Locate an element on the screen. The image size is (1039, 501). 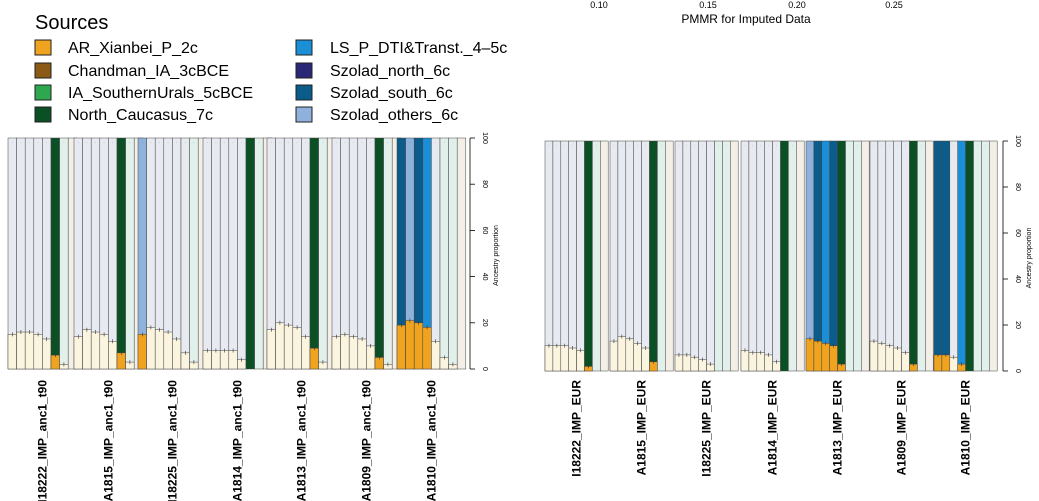
sample-label: A1813_IMP_anc1_t90 is located at coordinates (301, 440).